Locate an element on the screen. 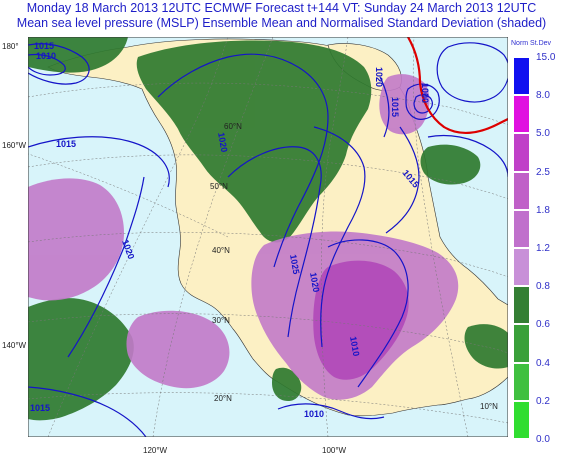  parallel-50n is located at coordinates (268, 177).